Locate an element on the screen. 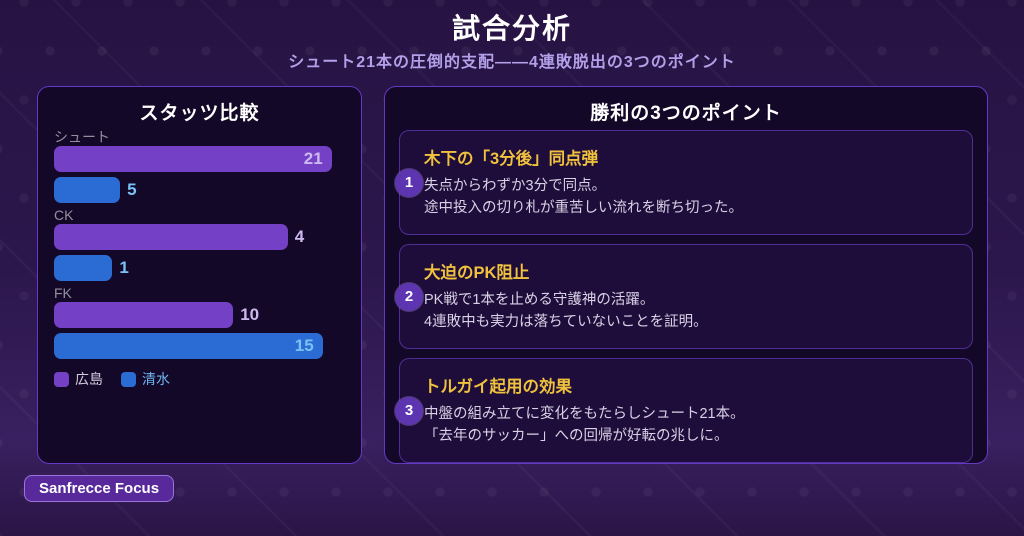 The height and width of the screenshot is (536, 1024). category-label-shots: シュート is located at coordinates (82, 137).